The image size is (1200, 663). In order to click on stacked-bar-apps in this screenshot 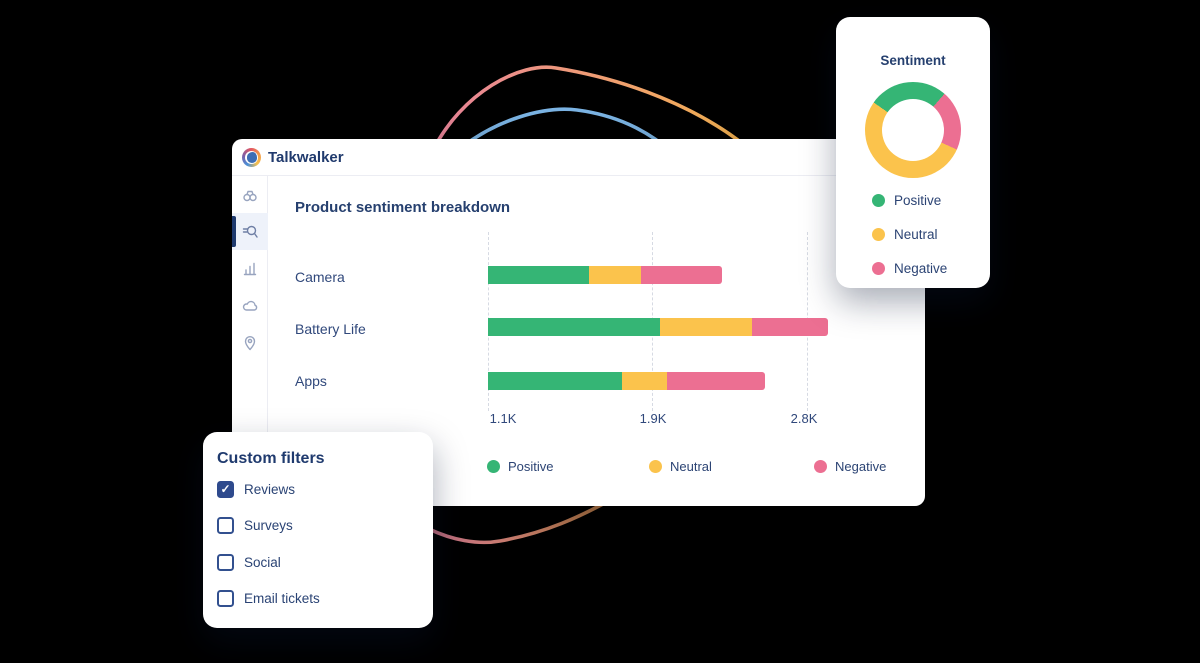, I will do `click(626, 381)`.